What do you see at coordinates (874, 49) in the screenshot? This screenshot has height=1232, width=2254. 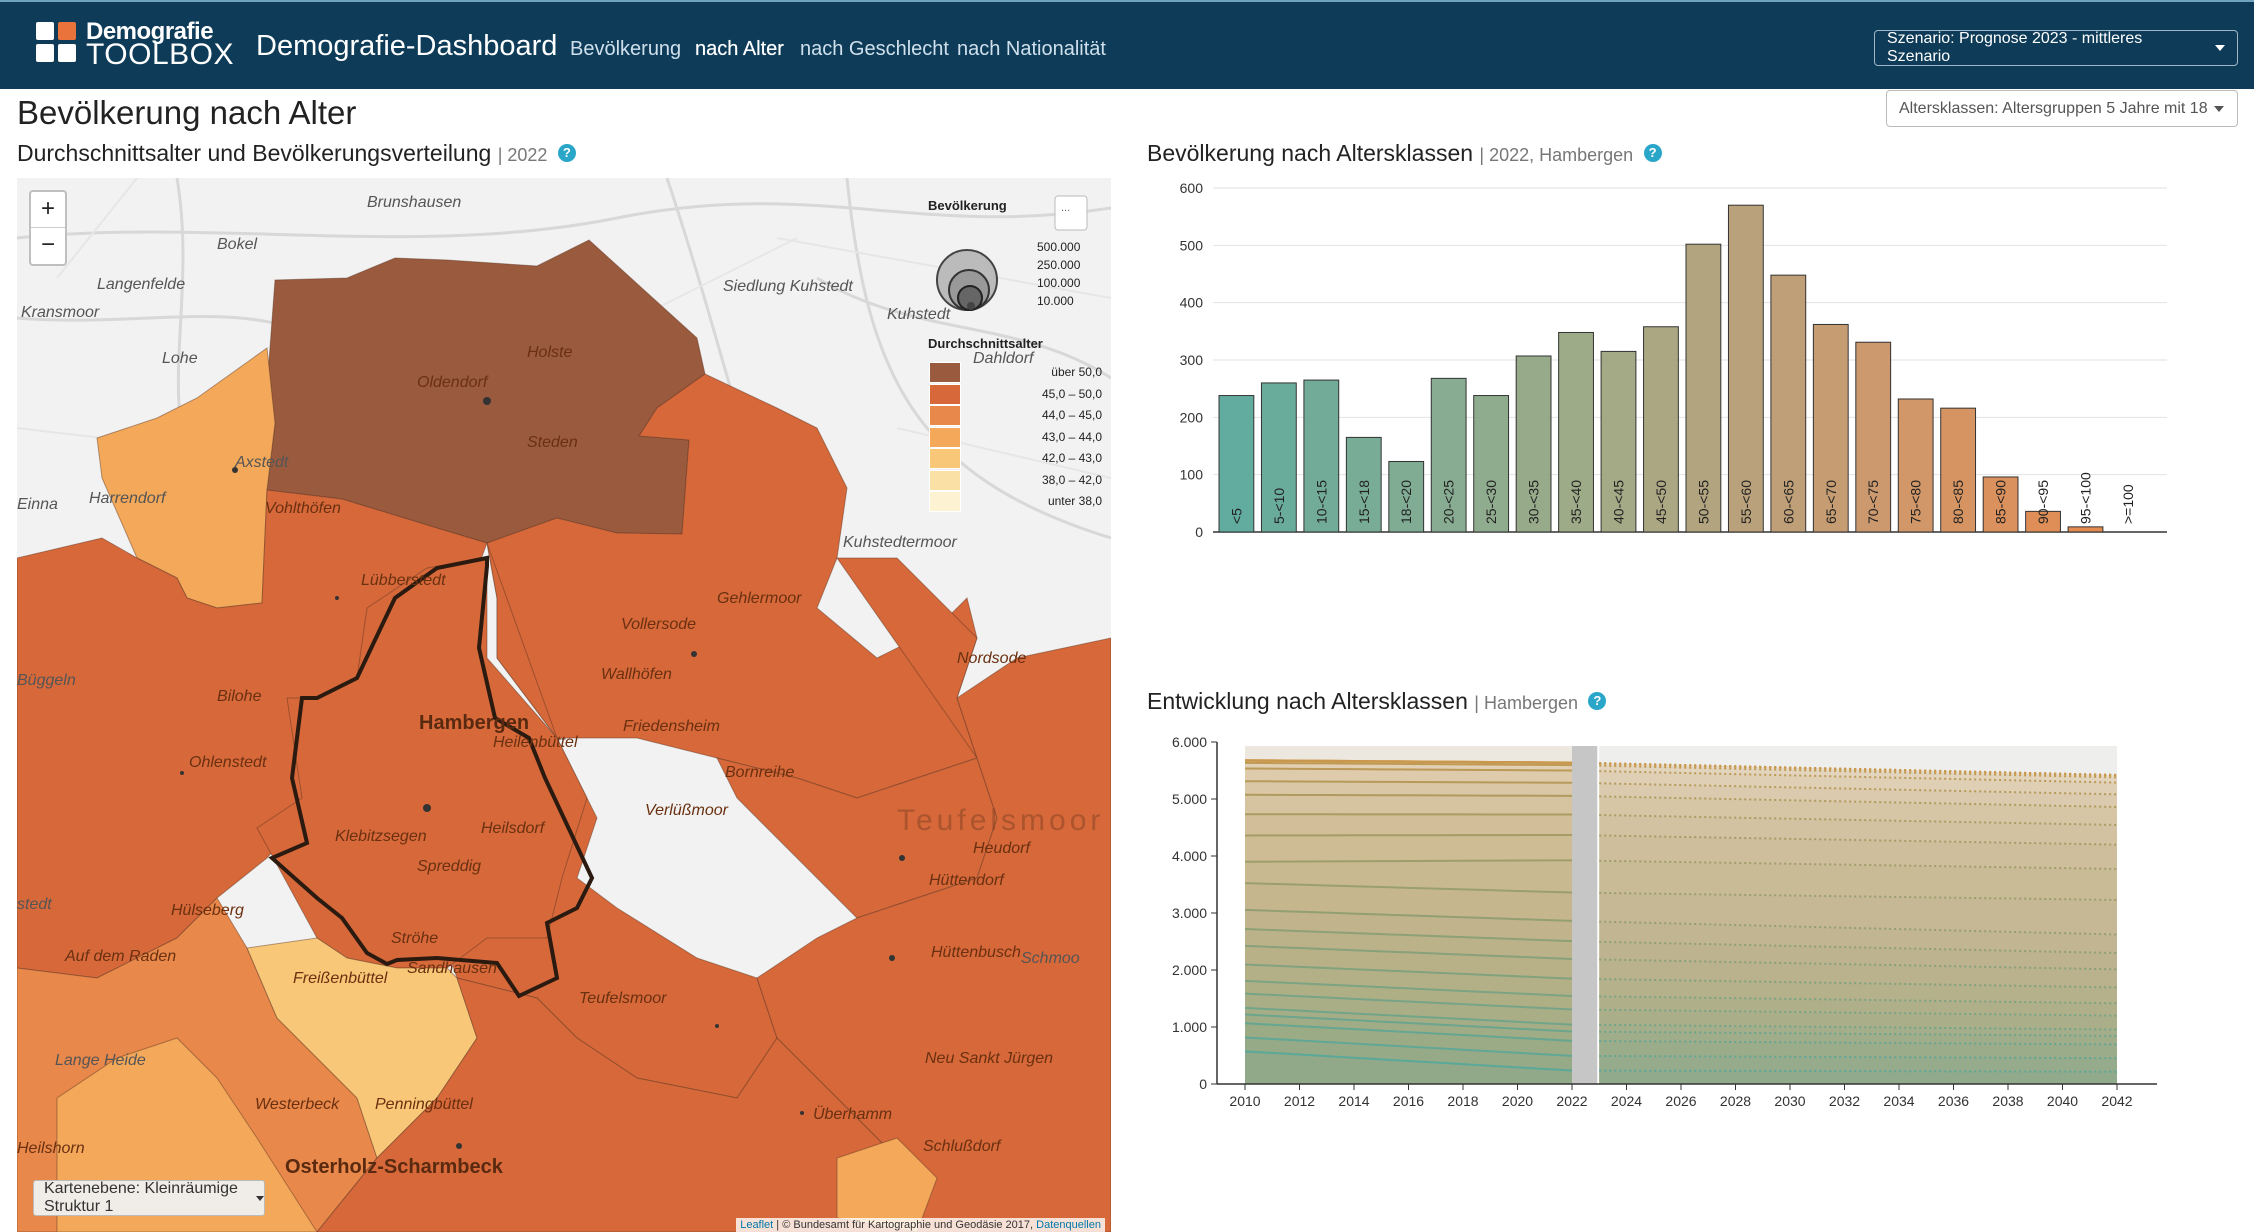 I see `nav-nach-geschlecht: nach Geschlecht` at bounding box center [874, 49].